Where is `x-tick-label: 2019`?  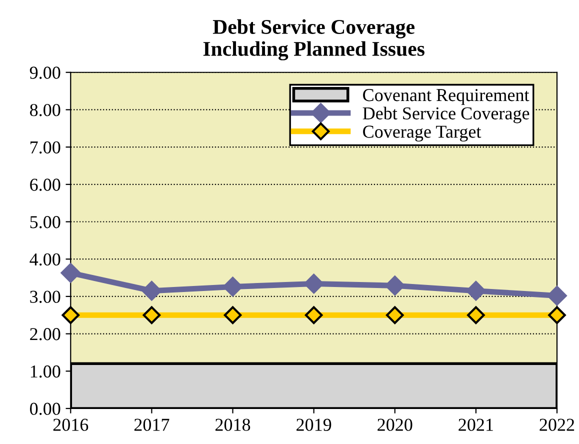 x-tick-label: 2019 is located at coordinates (314, 424).